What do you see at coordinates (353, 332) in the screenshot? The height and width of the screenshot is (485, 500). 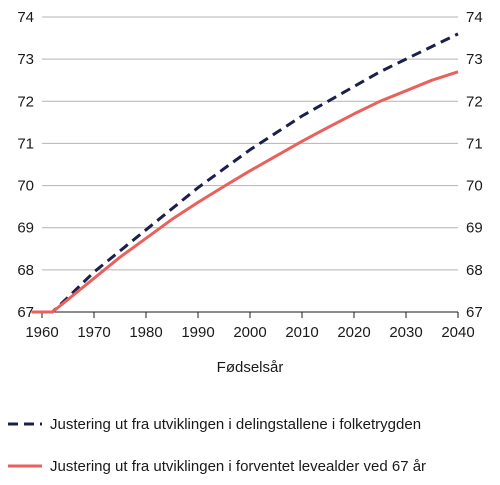 I see `x-tick-label: 2020` at bounding box center [353, 332].